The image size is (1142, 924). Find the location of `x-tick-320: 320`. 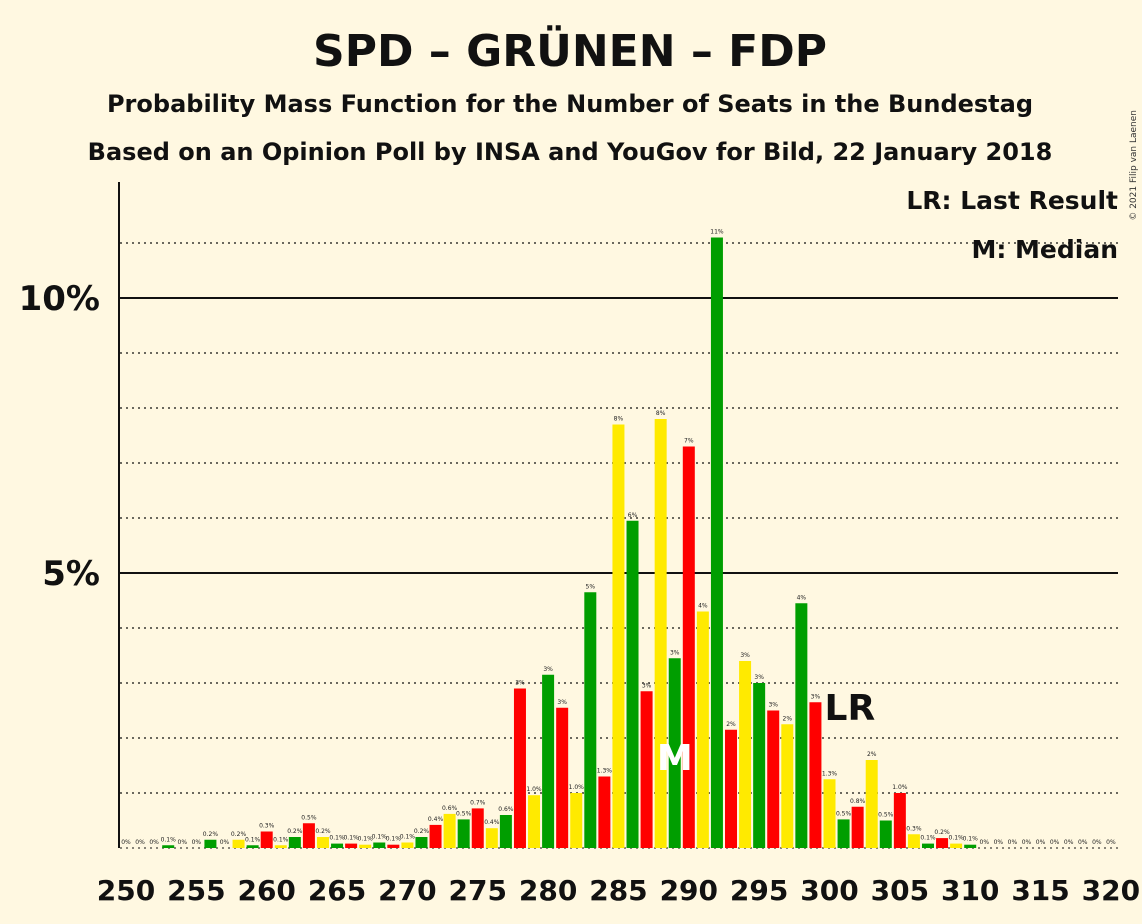

x-tick-320: 320 is located at coordinates (1111, 890).